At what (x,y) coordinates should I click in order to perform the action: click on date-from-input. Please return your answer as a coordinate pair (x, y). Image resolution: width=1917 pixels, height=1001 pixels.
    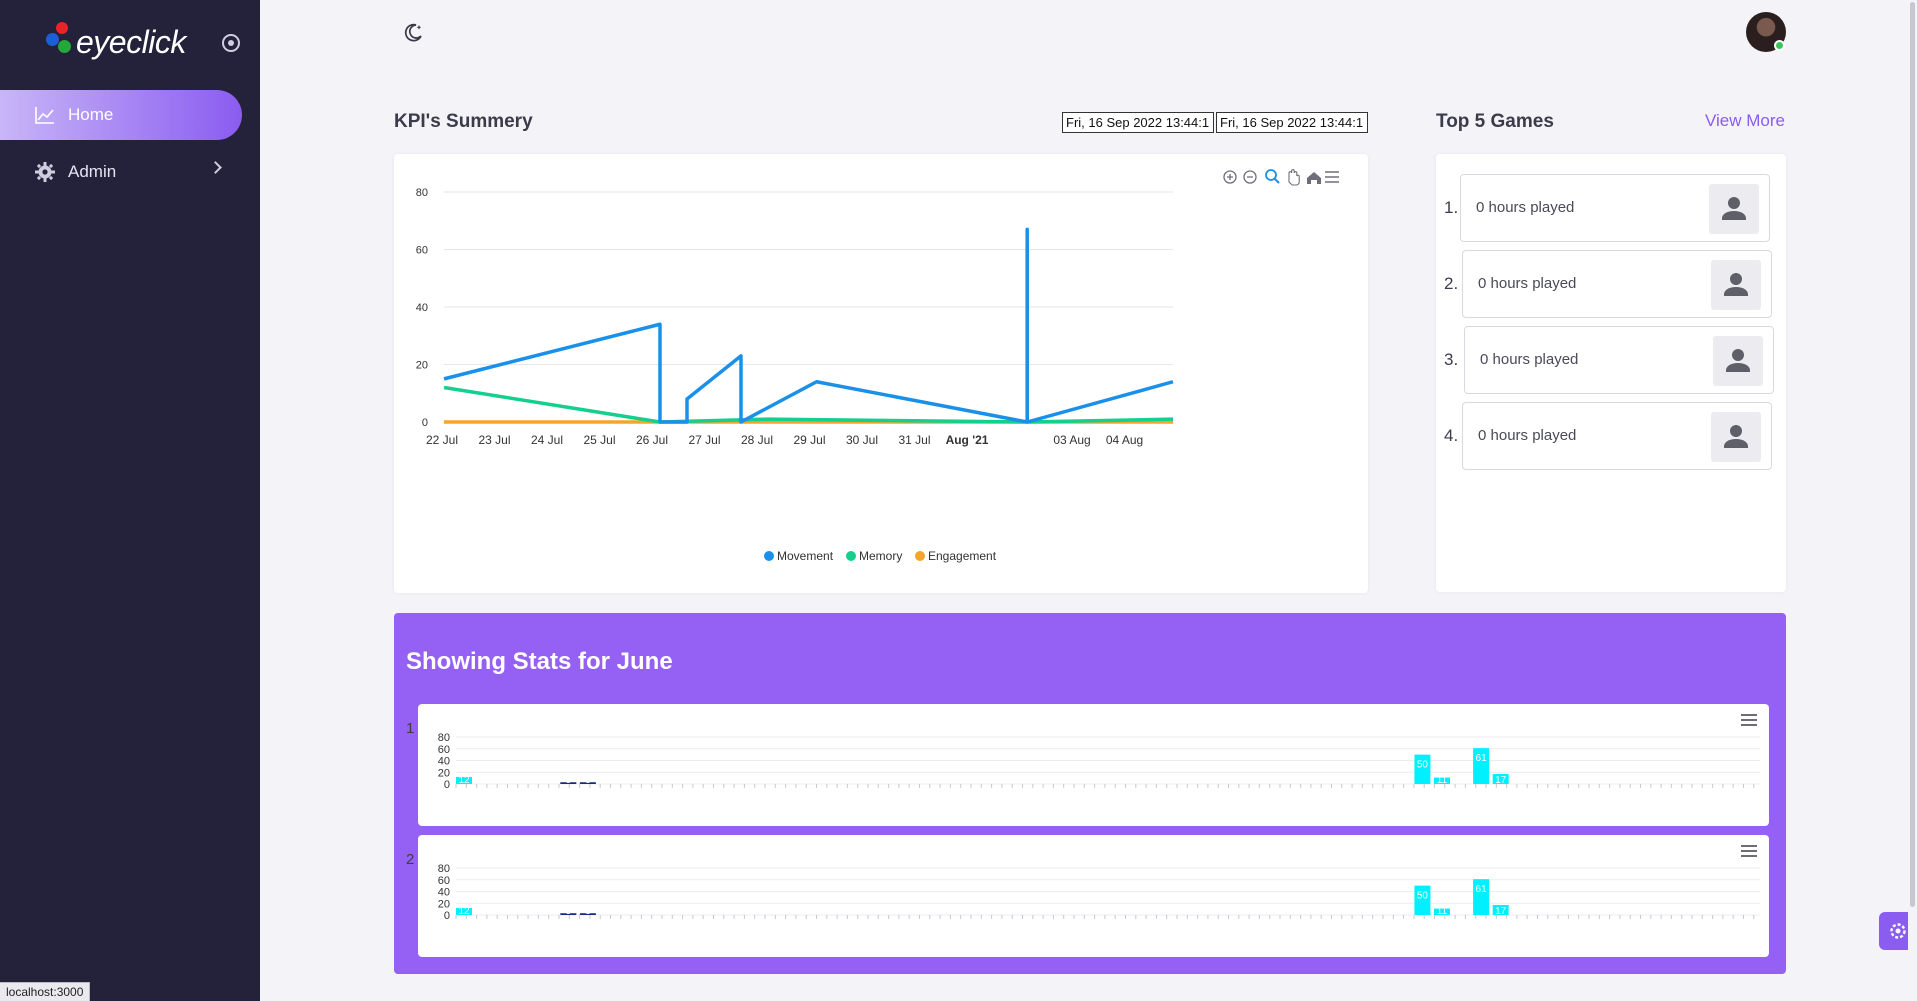
    Looking at the image, I should click on (1138, 122).